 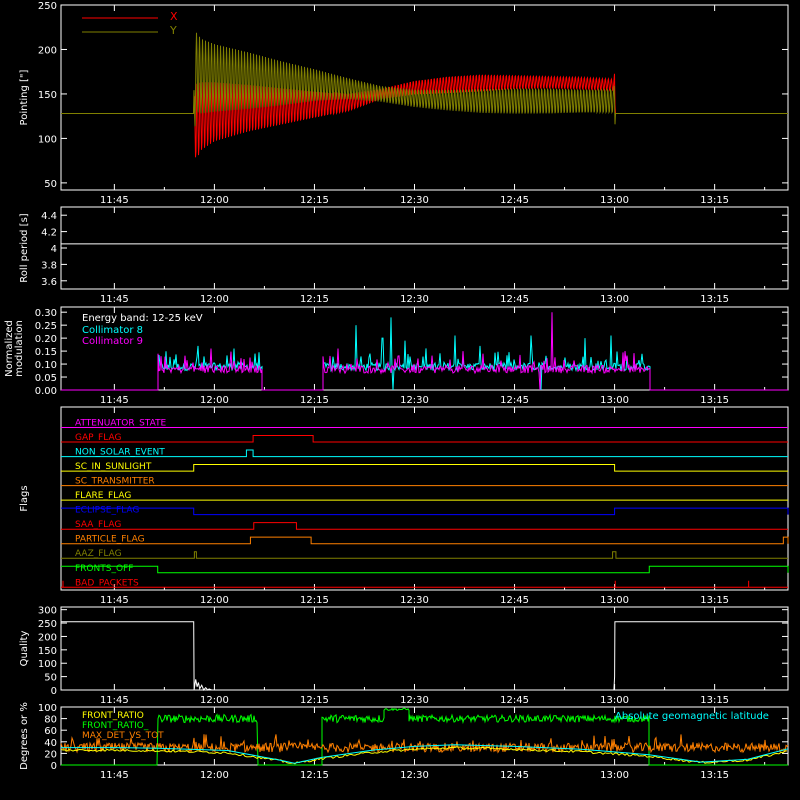 What do you see at coordinates (425, 511) in the screenshot?
I see `flag-line-eclipse-flag` at bounding box center [425, 511].